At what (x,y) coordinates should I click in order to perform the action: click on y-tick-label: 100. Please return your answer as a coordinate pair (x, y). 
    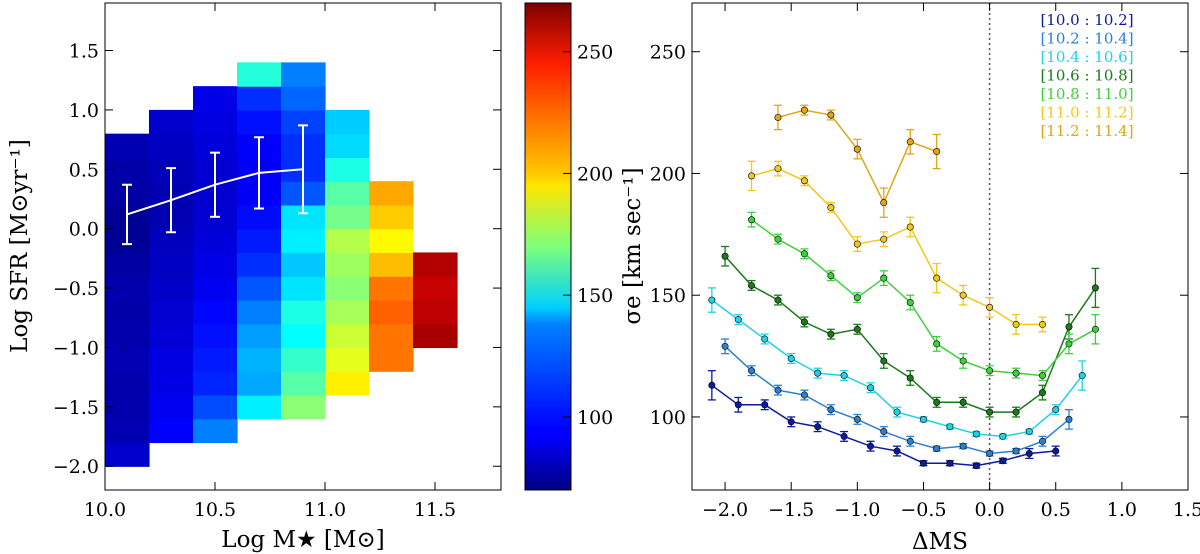
    Looking at the image, I should click on (668, 418).